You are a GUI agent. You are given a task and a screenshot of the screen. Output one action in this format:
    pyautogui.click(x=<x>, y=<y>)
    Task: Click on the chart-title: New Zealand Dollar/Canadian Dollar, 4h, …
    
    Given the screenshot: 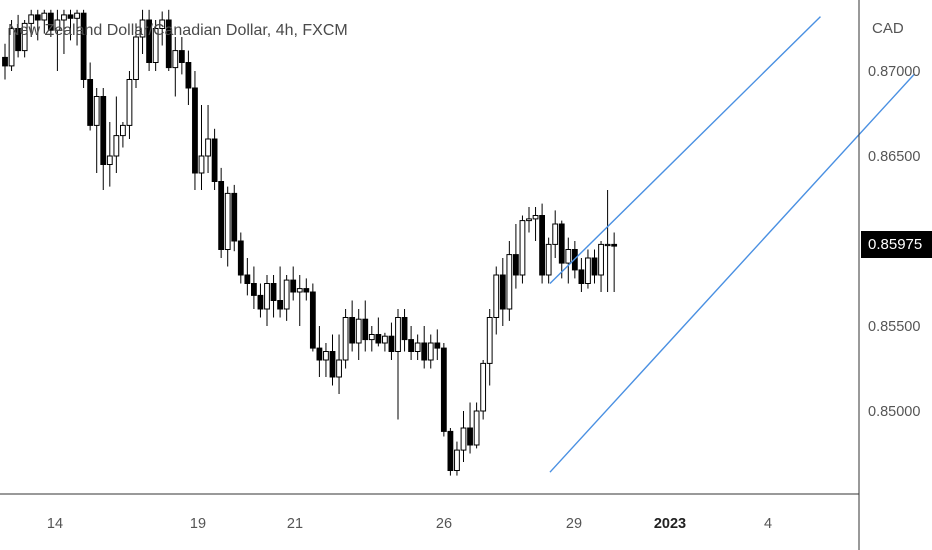 What is the action you would take?
    pyautogui.click(x=178, y=30)
    